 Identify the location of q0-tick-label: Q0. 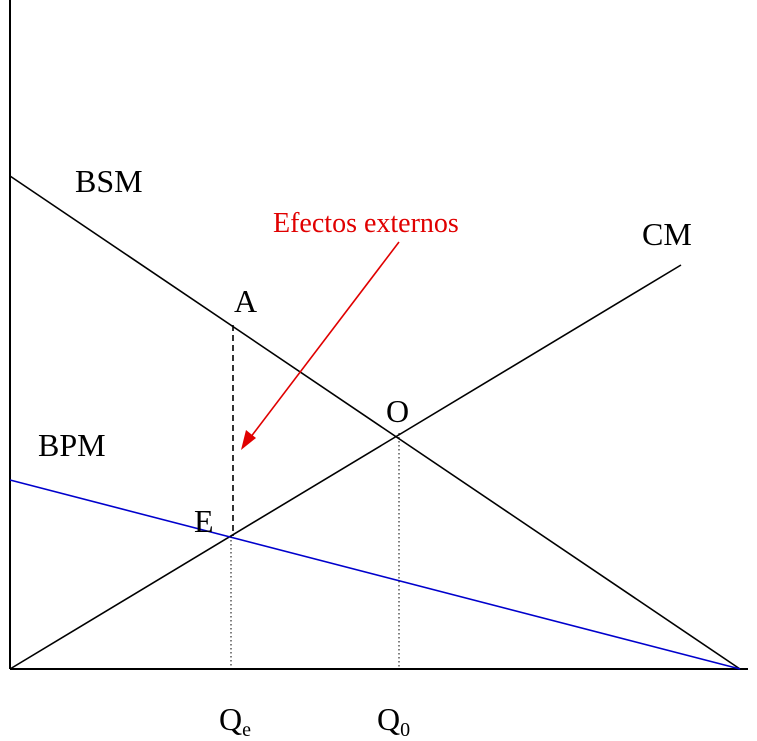
(393, 721).